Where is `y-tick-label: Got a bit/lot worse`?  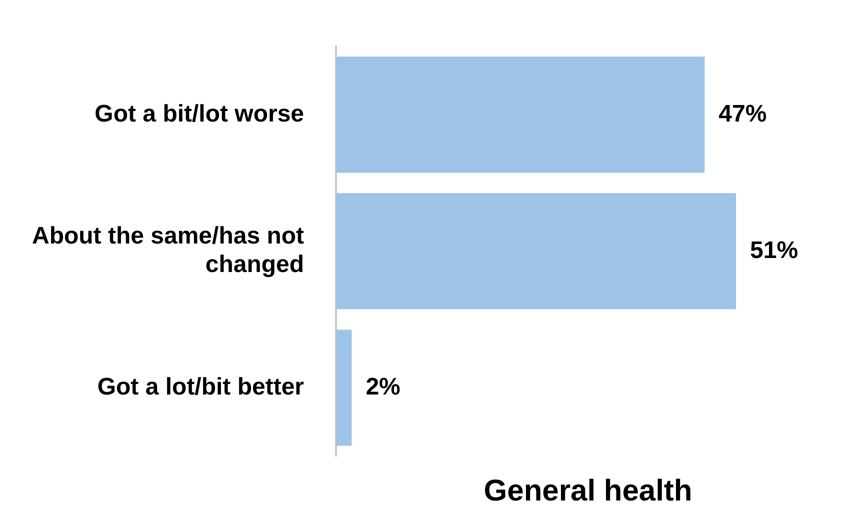 y-tick-label: Got a bit/lot worse is located at coordinates (199, 114).